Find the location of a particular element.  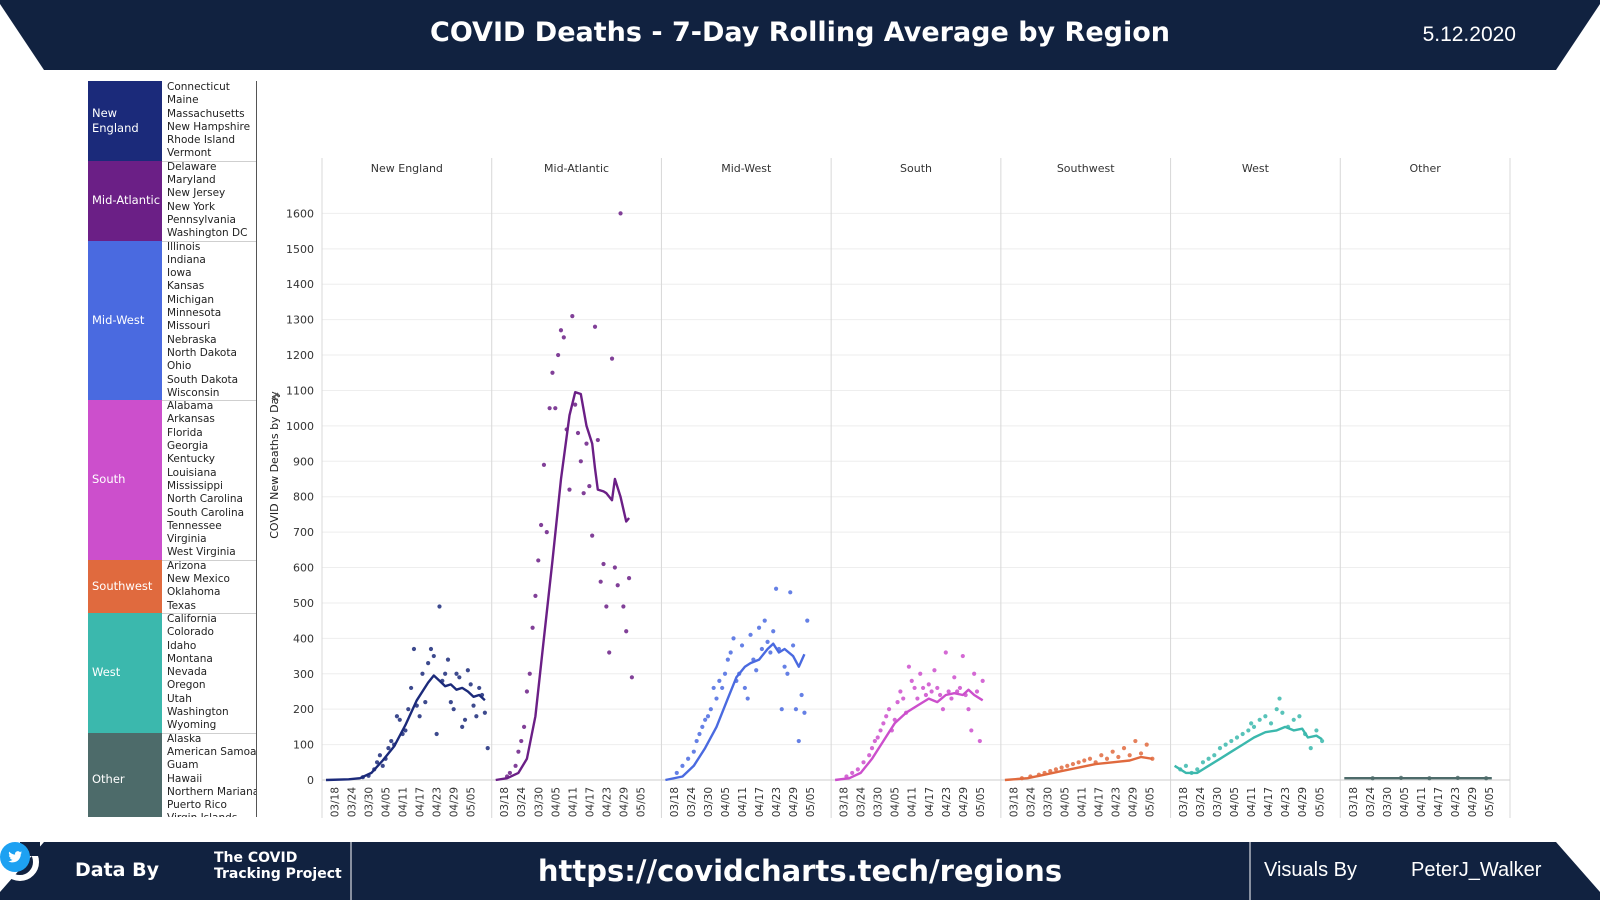

x-tick-label: 03/30 is located at coordinates (370, 802).